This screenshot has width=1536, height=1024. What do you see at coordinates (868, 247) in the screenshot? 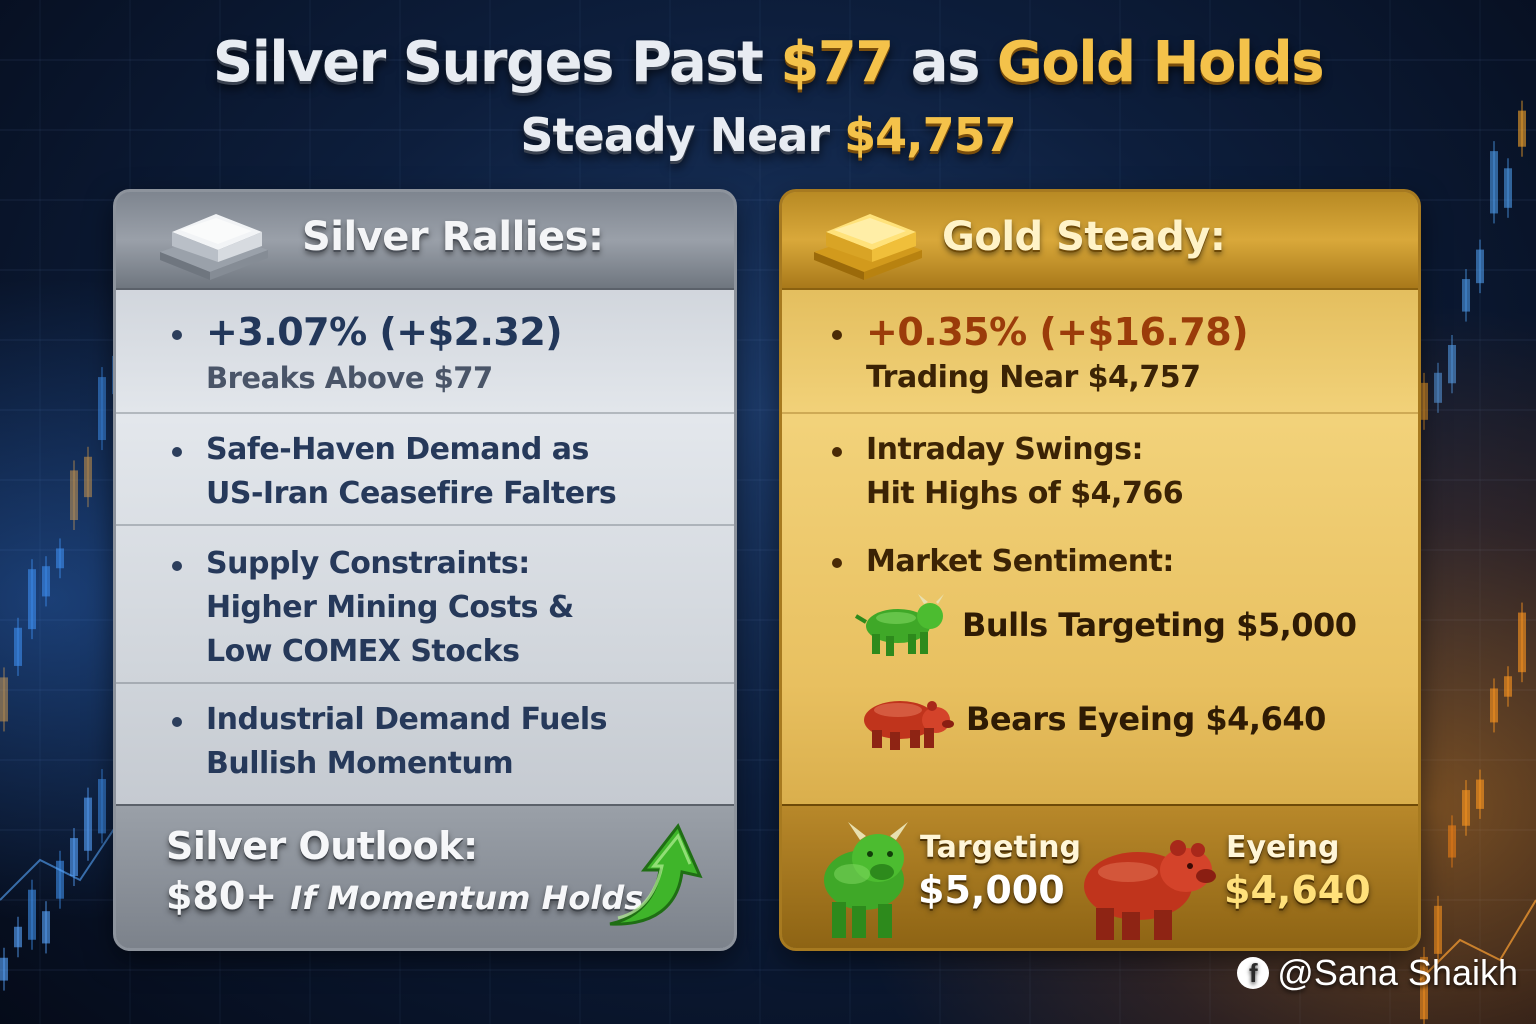
I see `gold-bar-icon` at bounding box center [868, 247].